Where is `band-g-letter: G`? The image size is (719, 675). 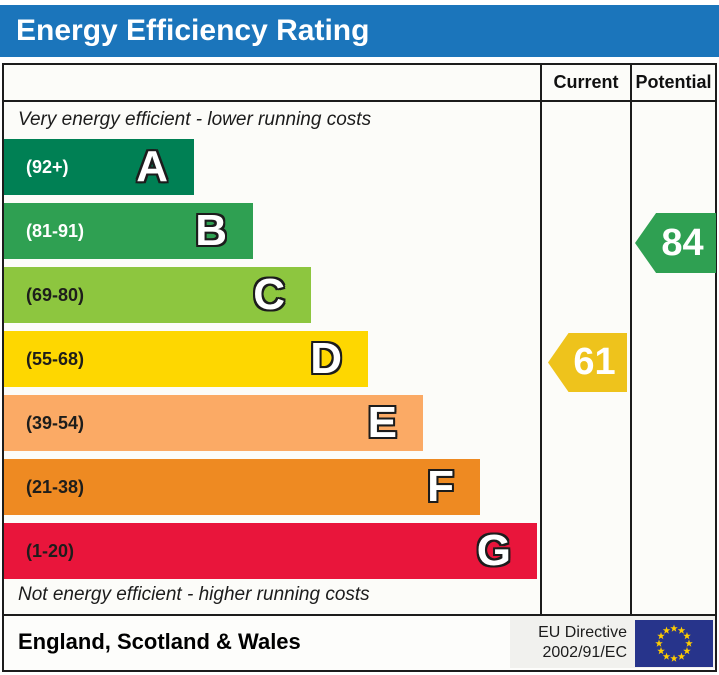 band-g-letter: G is located at coordinates (494, 550).